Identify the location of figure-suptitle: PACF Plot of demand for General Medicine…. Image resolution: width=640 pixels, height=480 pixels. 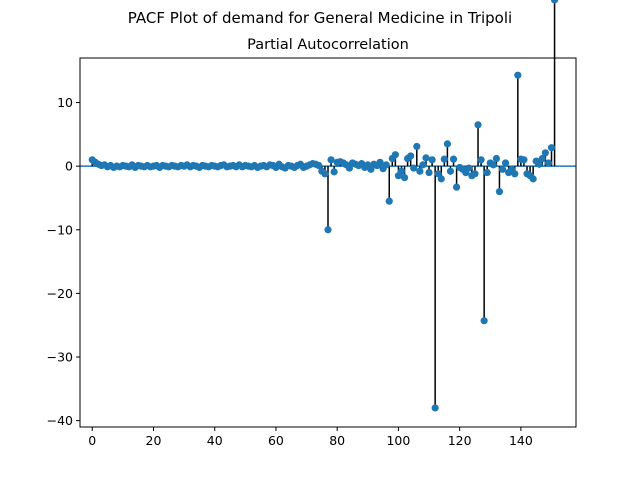
(320, 18).